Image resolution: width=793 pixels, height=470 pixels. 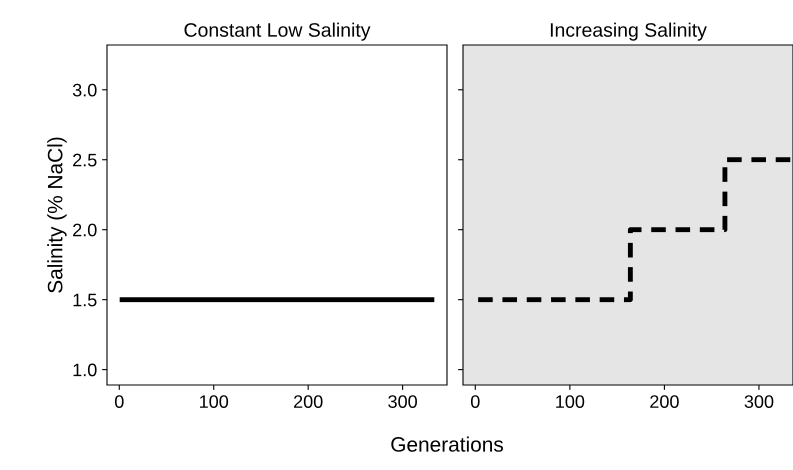 I want to click on y-tick-label: 2.5, so click(x=85, y=160).